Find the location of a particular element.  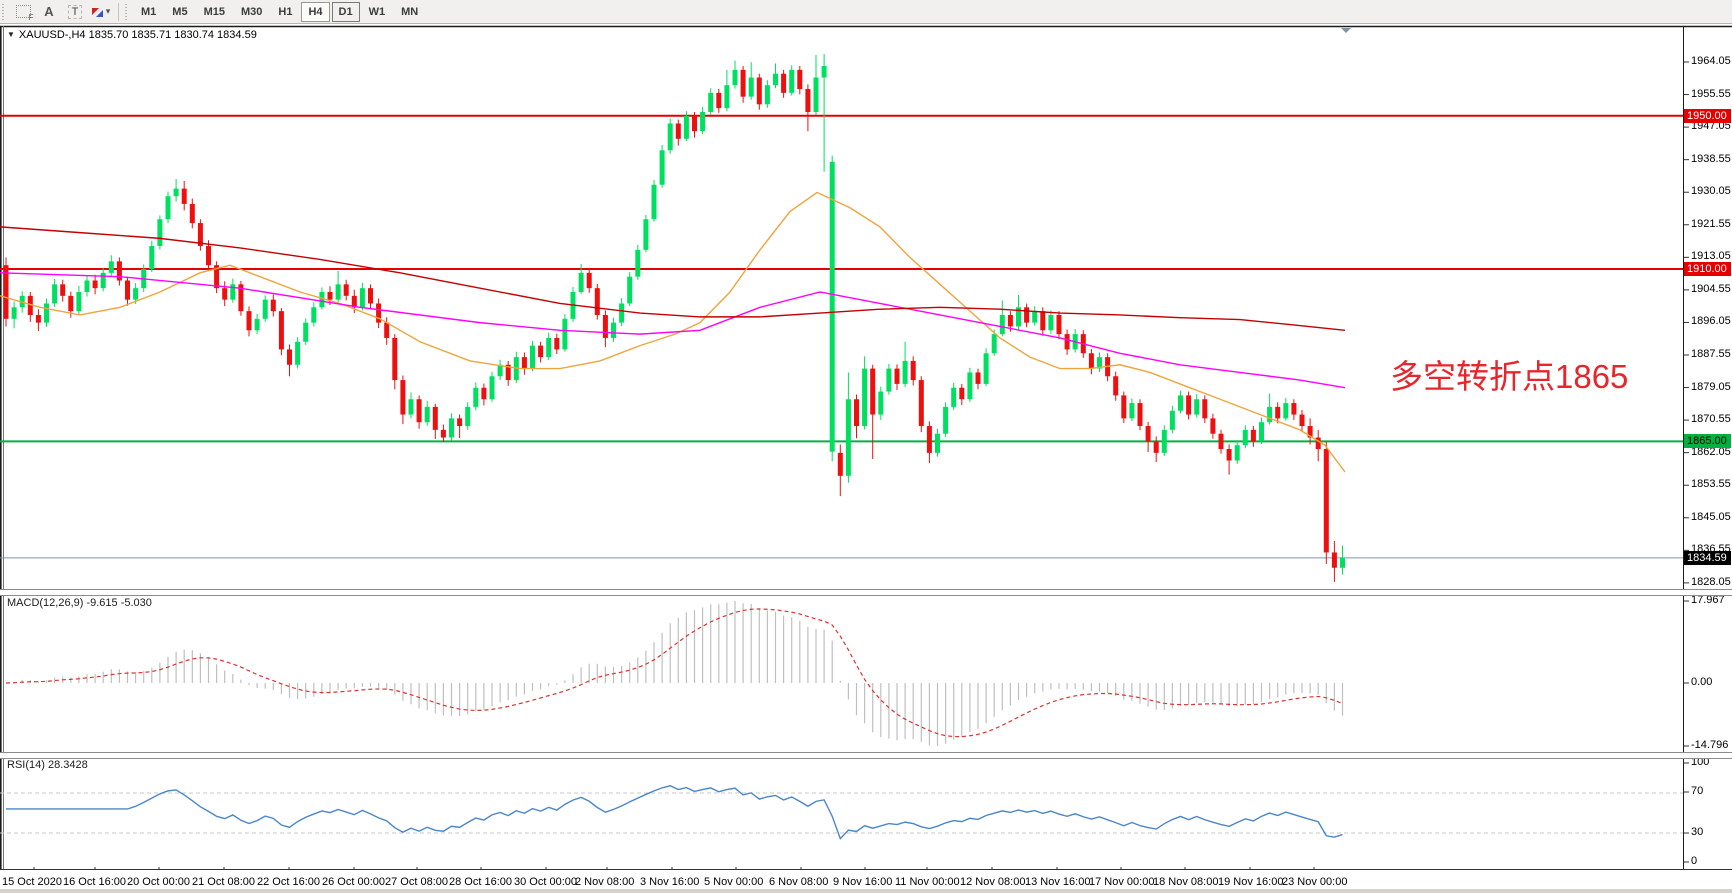

chevron-down-icon: ▾ is located at coordinates (108, 11).